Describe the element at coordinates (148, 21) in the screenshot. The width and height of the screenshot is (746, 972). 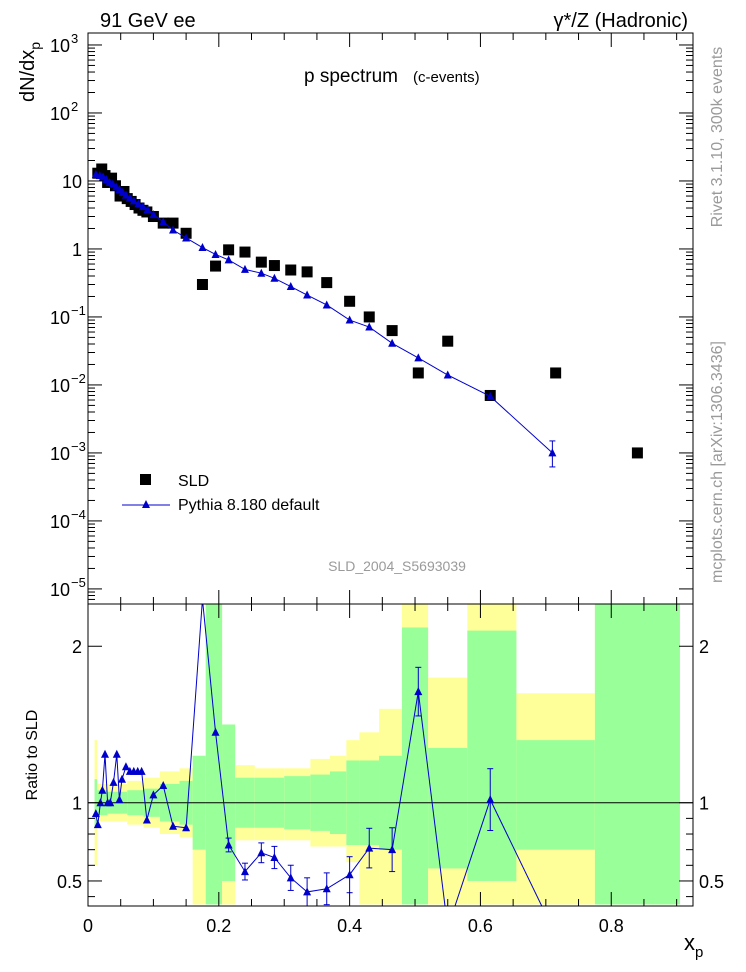
I see `header-left: 91 GeV ee` at that location.